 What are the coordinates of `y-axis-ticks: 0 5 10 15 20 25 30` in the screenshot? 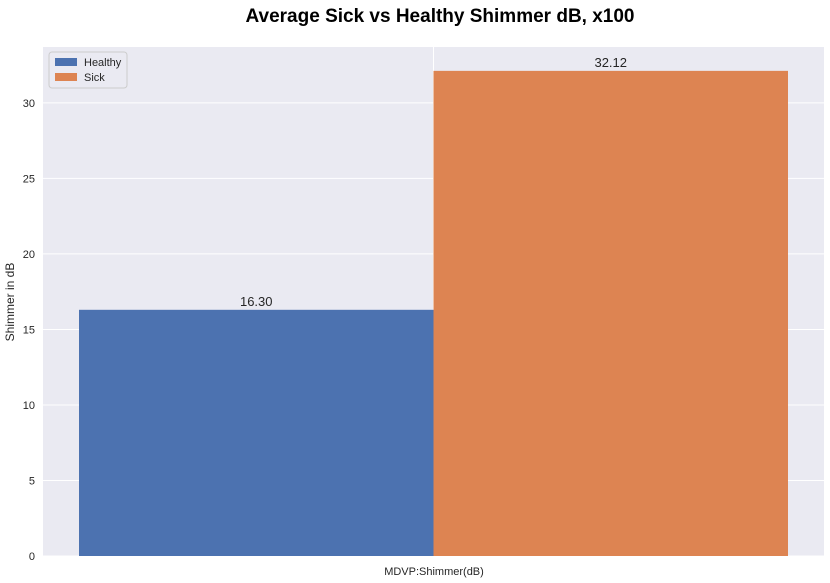 It's located at (29, 330).